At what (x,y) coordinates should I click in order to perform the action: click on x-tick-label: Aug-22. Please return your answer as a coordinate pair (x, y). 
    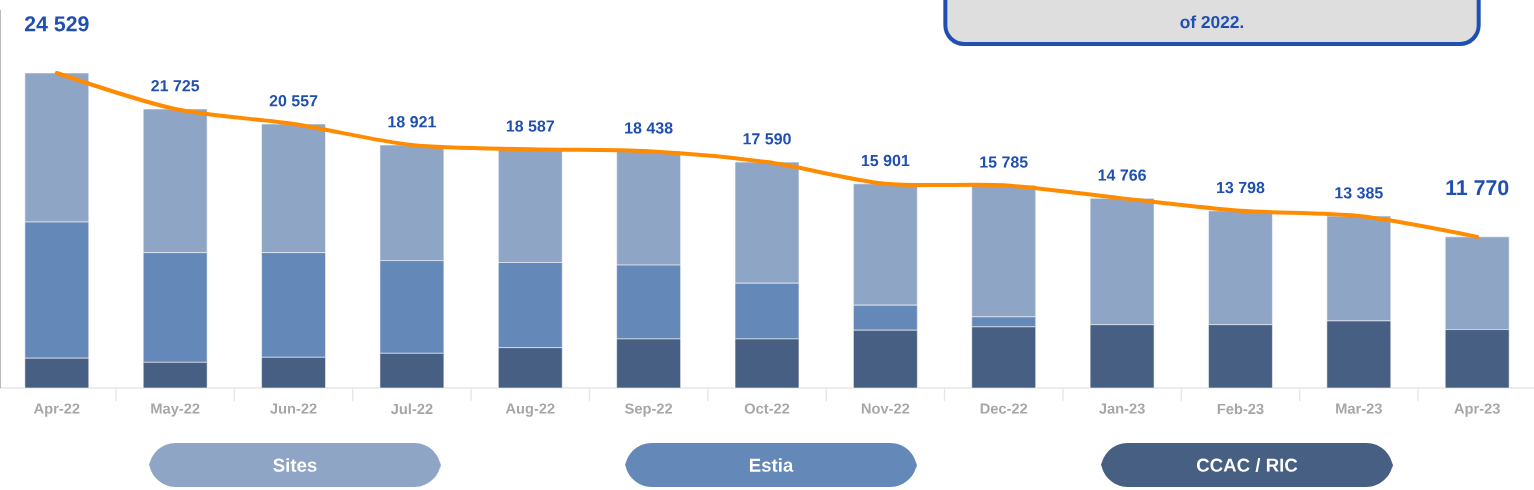
    Looking at the image, I should click on (530, 410).